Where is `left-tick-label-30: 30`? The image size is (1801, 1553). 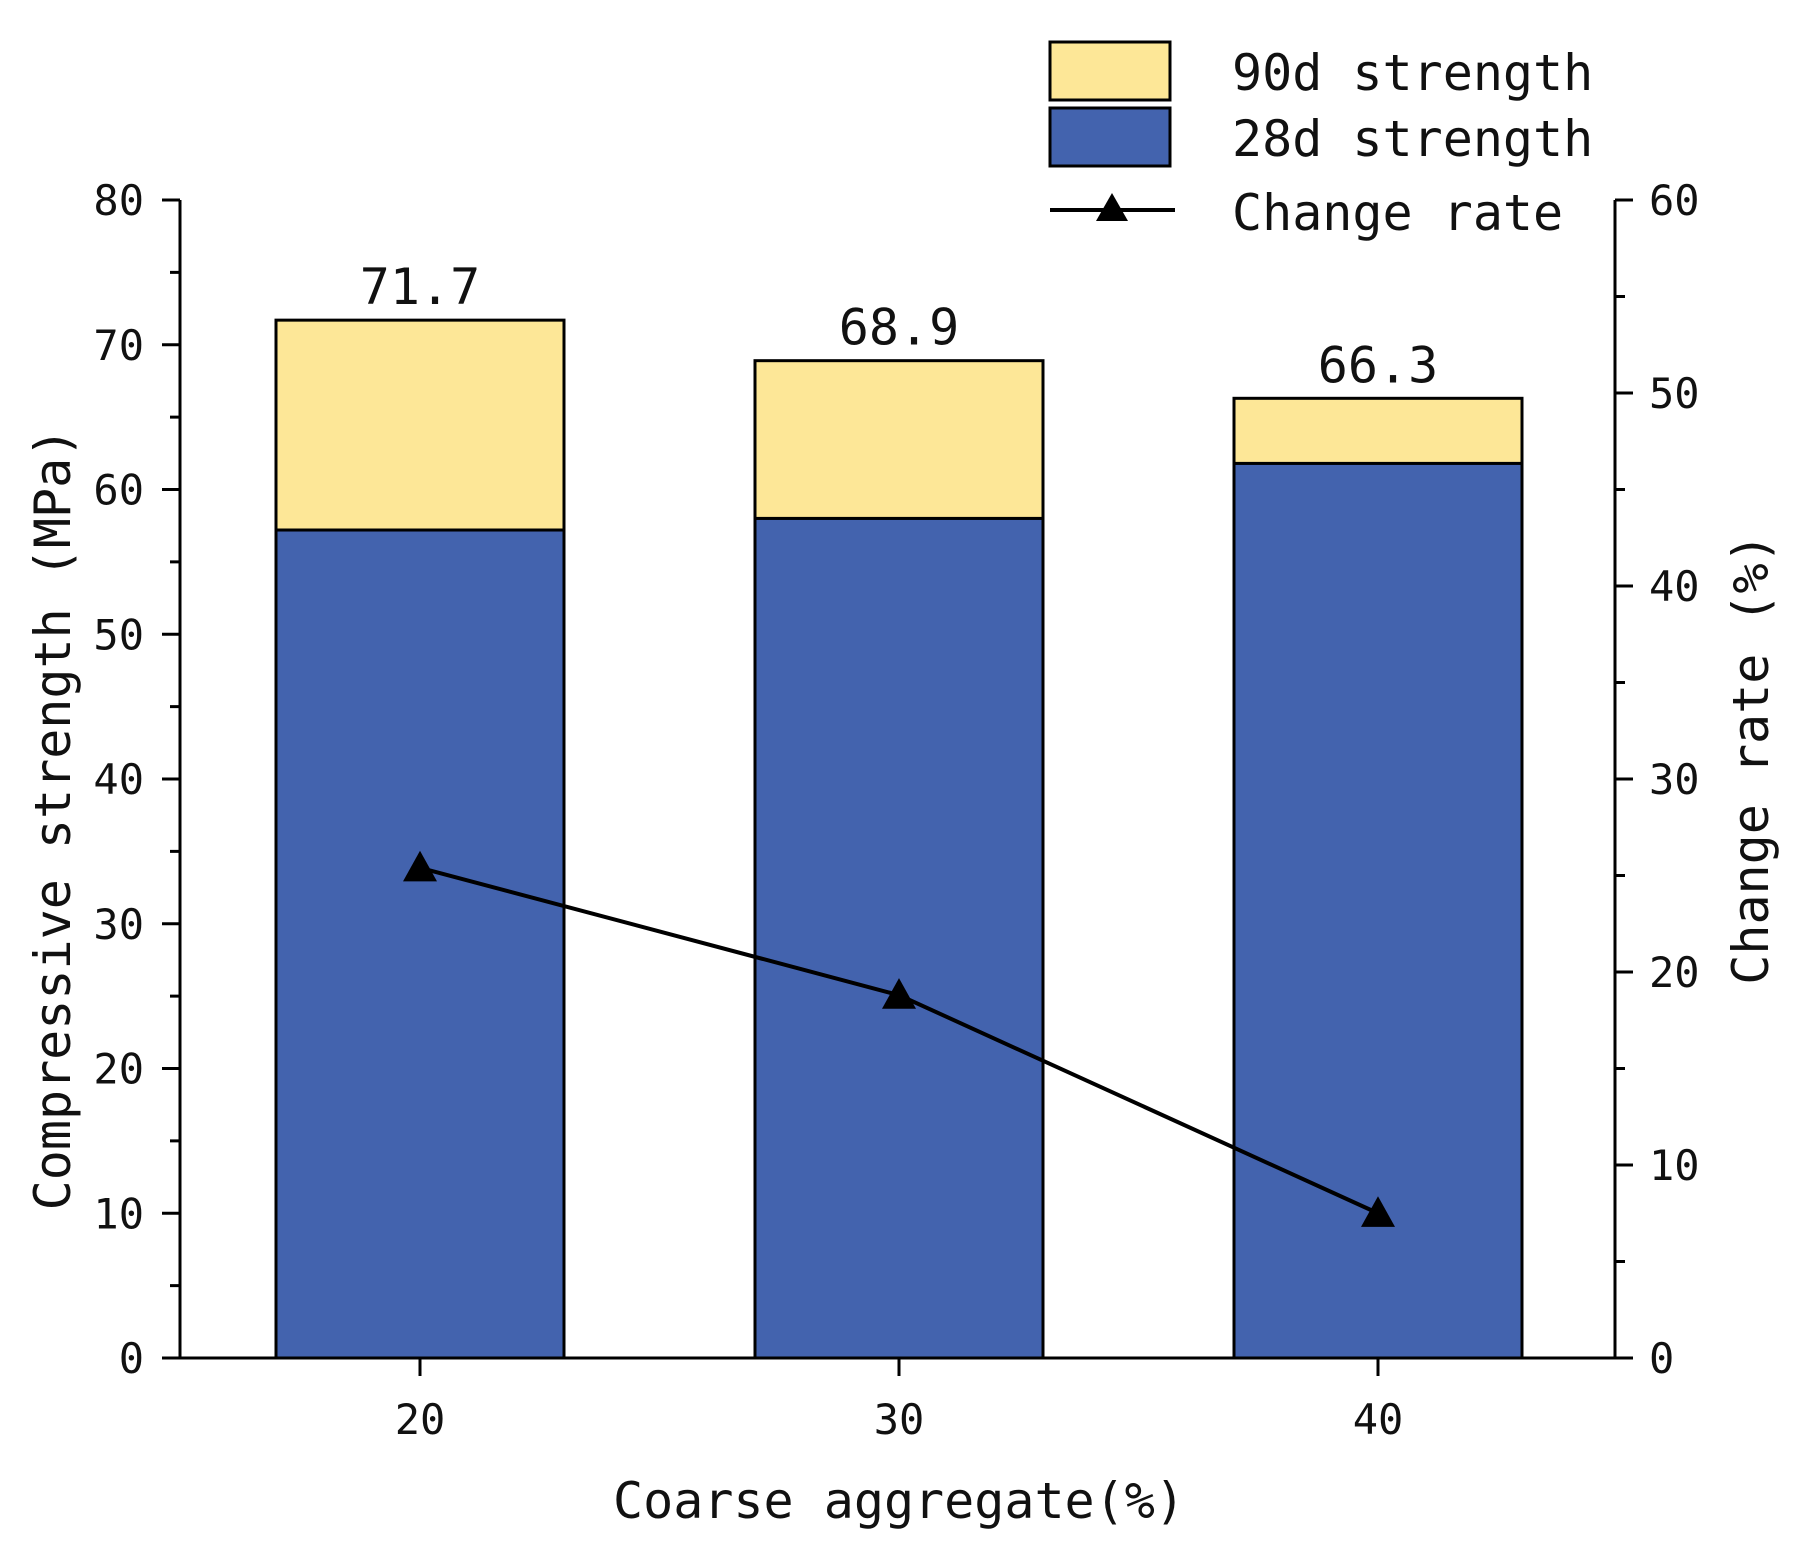
left-tick-label-30: 30 is located at coordinates (118, 924).